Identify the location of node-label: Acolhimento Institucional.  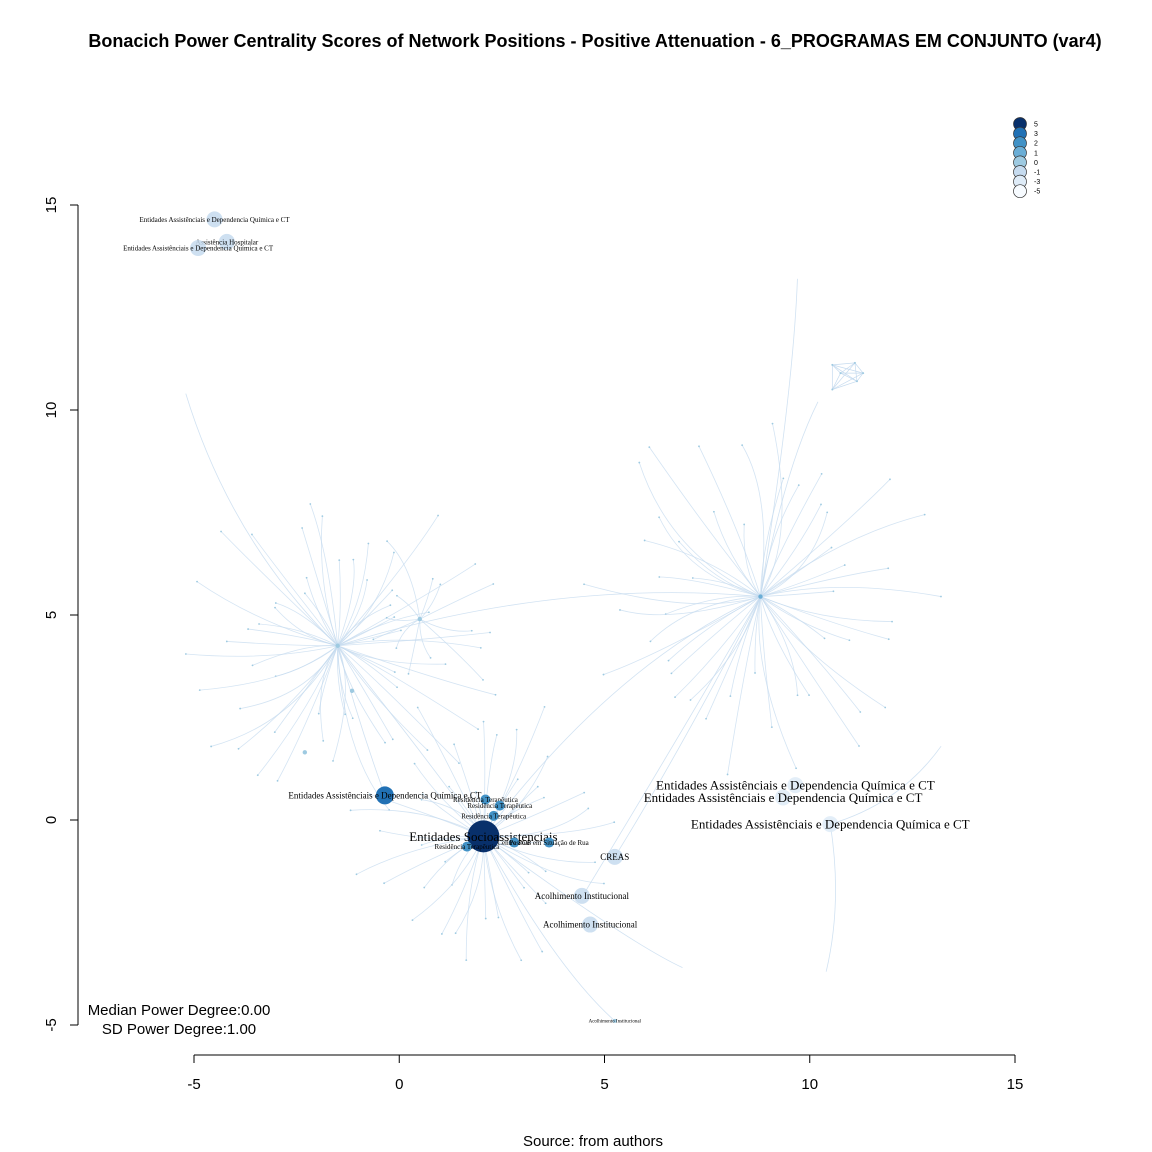
(615, 1022).